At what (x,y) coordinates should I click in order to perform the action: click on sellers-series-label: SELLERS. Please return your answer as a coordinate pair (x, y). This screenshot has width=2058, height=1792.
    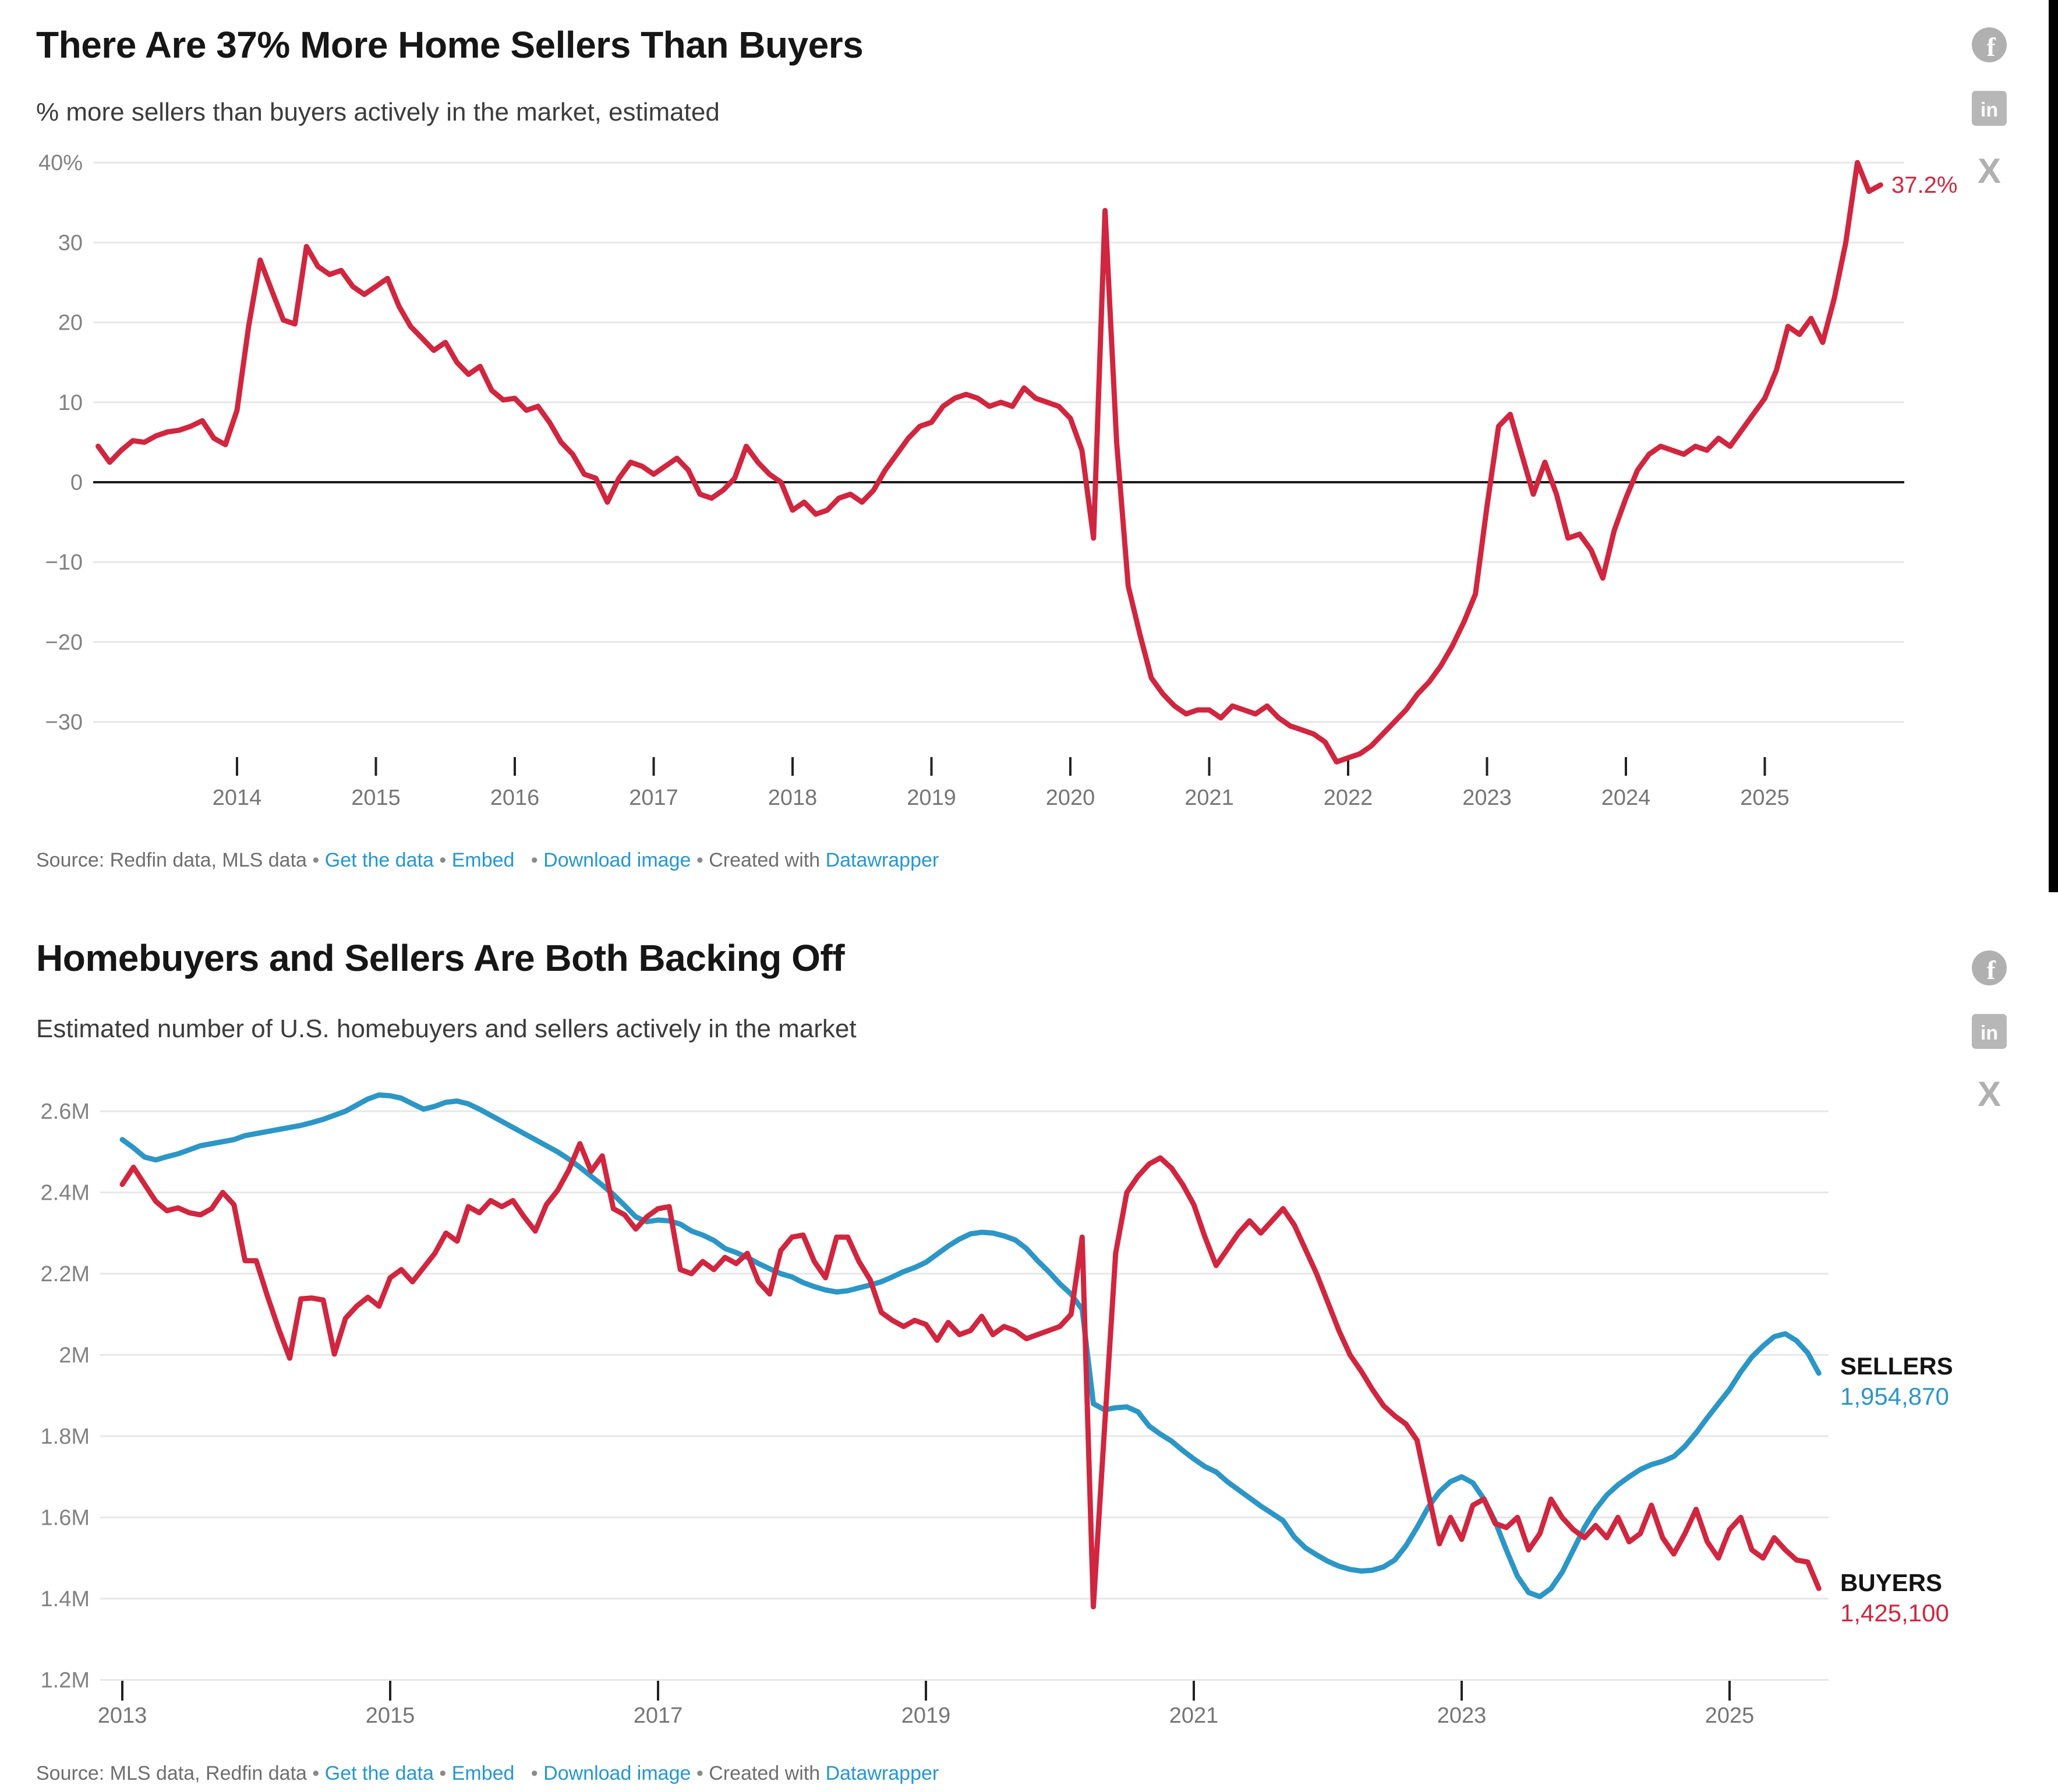
    Looking at the image, I should click on (1897, 1366).